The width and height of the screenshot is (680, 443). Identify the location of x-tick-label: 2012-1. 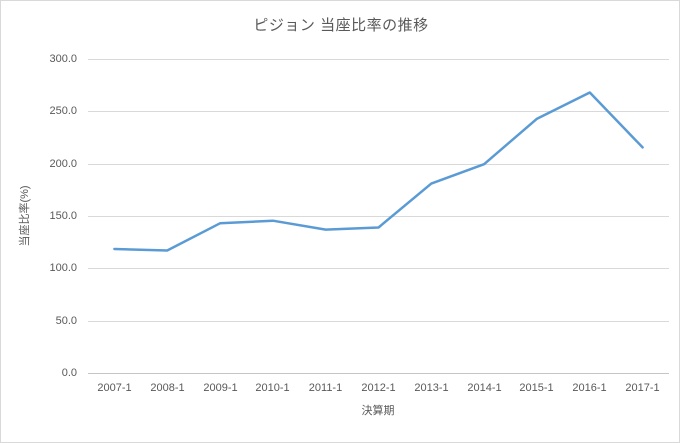
(378, 388).